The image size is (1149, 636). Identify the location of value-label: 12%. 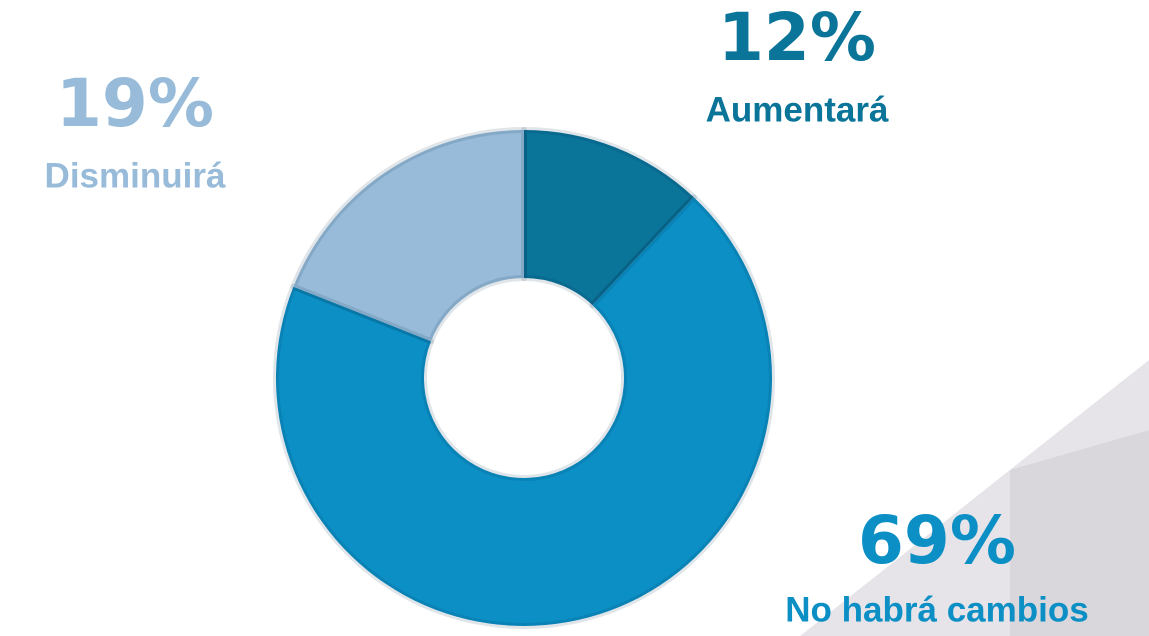
(797, 38).